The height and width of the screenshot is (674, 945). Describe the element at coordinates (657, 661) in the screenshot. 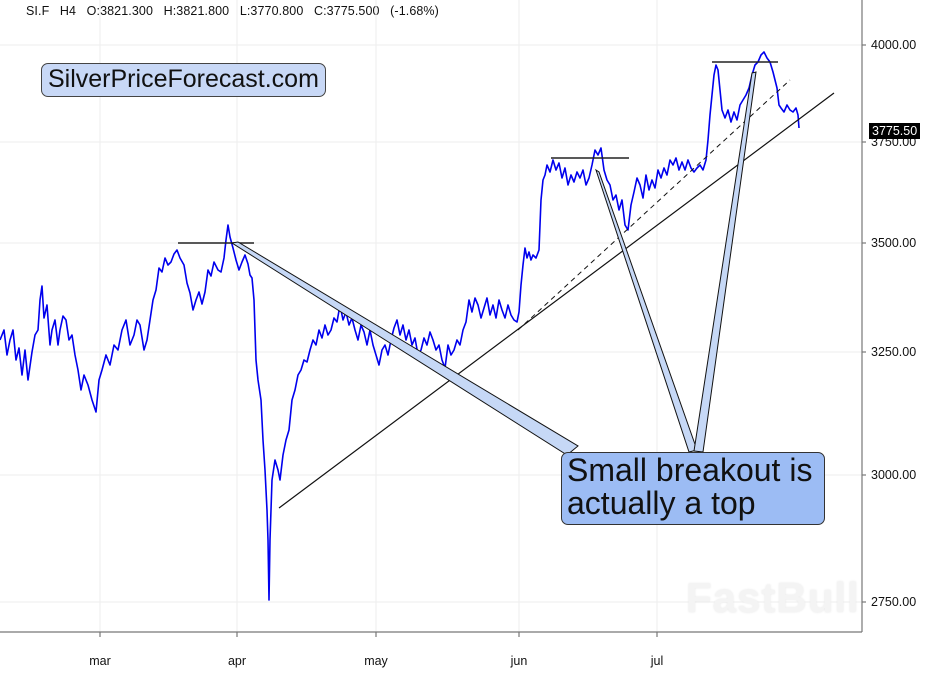

I see `x-tick-label: jul` at that location.